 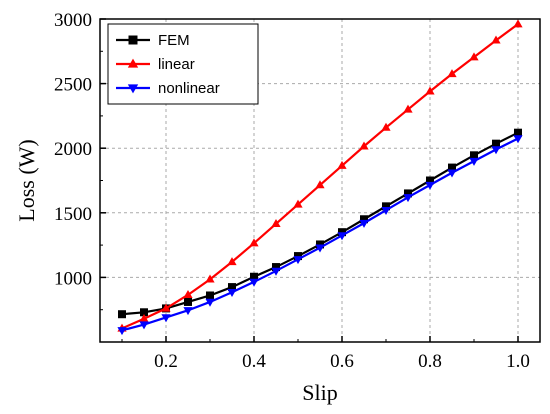 What do you see at coordinates (153, 40) in the screenshot?
I see `legend-item-fem: FEM` at bounding box center [153, 40].